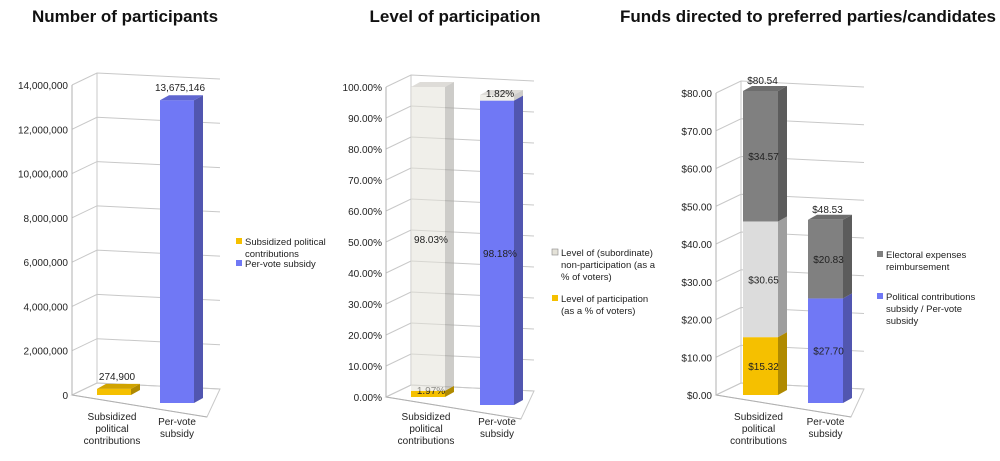 Image resolution: width=1000 pixels, height=461 pixels. Describe the element at coordinates (43, 175) in the screenshot. I see `y-tick-label: 10,000,000` at that location.